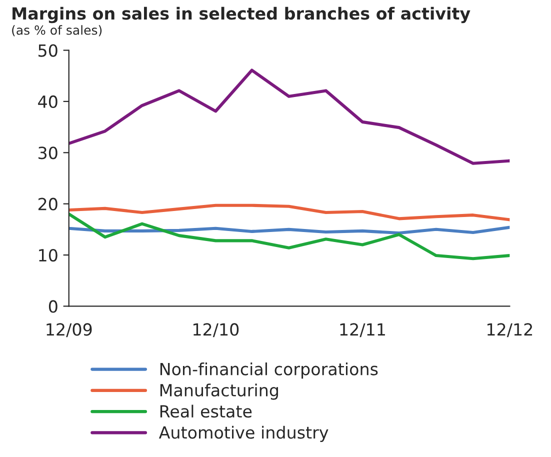 The width and height of the screenshot is (551, 457). I want to click on legend-label: Real estate, so click(206, 411).